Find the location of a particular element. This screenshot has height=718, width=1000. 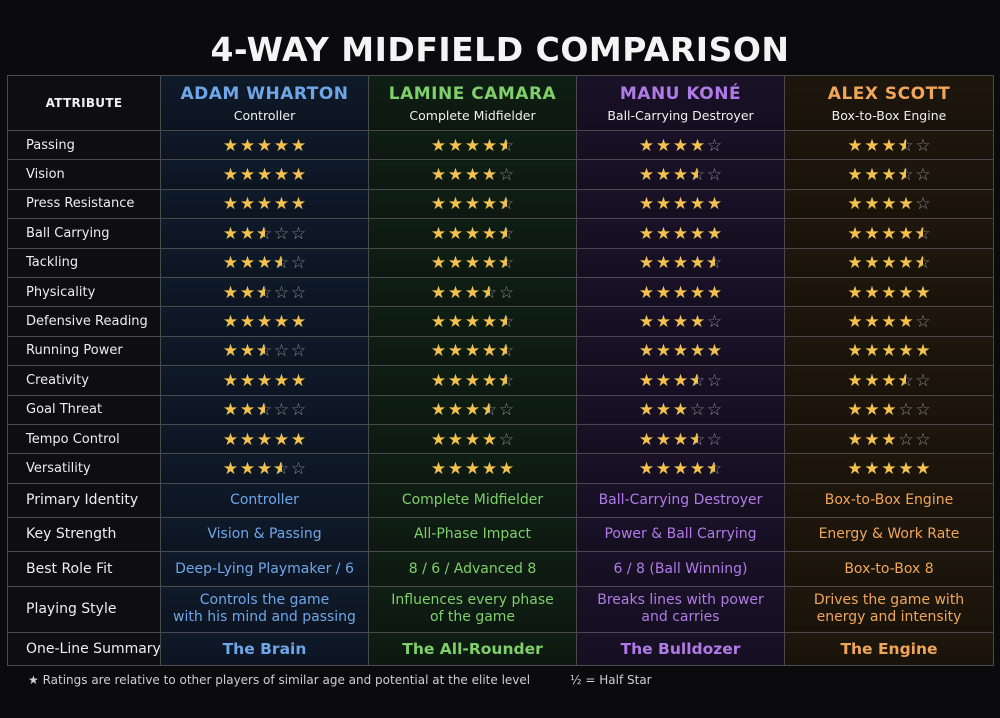

player-header-2: LAMINE CAMARA Complete Midfielder is located at coordinates (472, 103).